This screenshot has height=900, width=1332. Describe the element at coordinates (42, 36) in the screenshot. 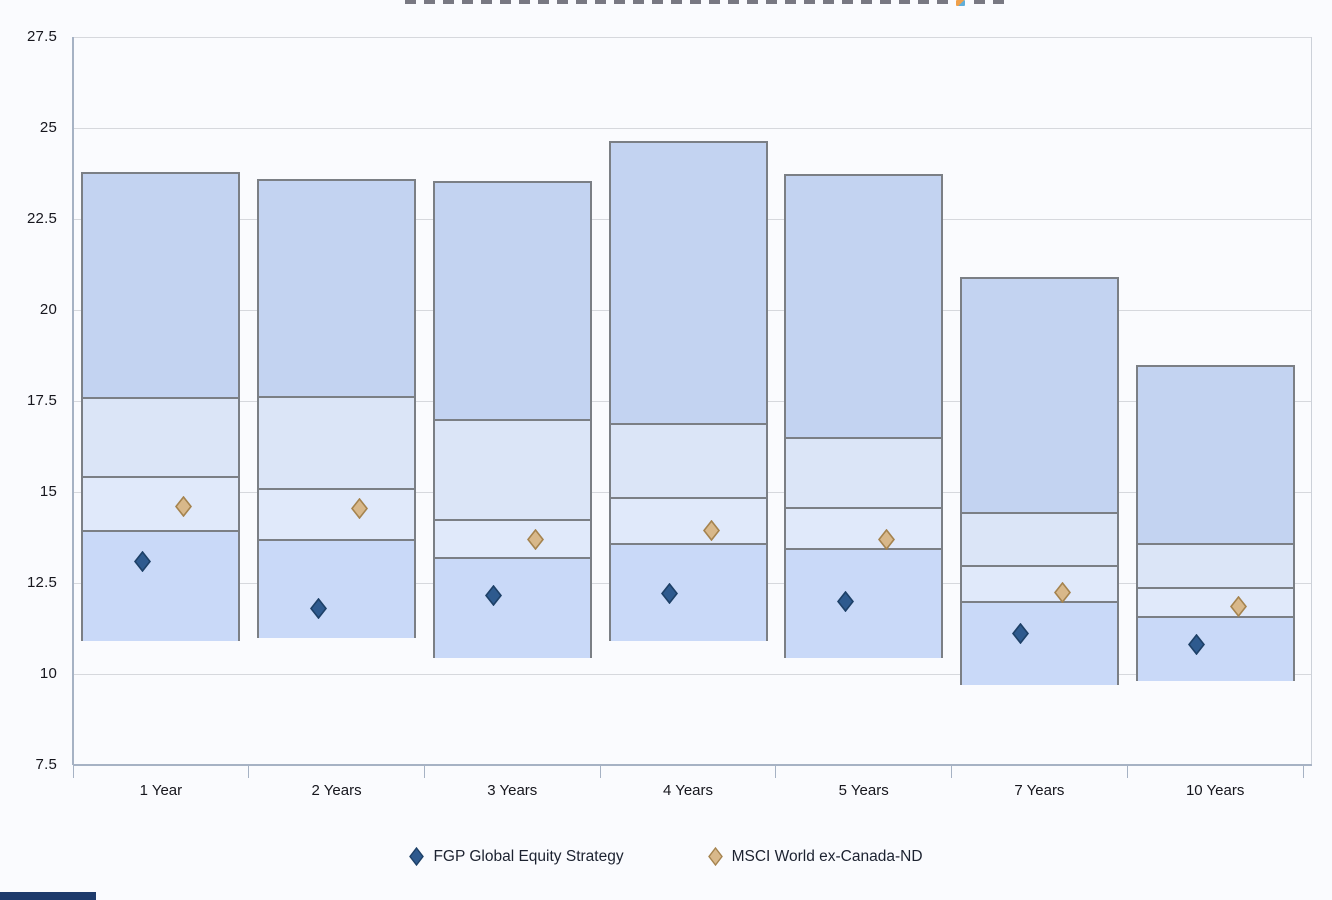

I see `y-axis-tick-label: 27.5` at that location.